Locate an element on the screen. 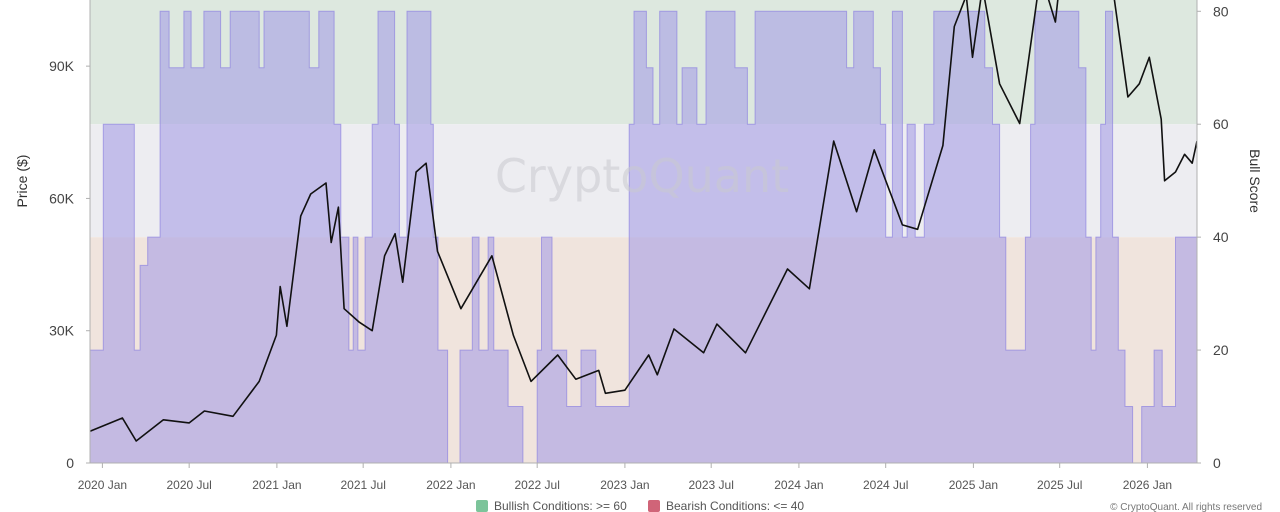  left-axis-title: Price ($) is located at coordinates (22, 181).